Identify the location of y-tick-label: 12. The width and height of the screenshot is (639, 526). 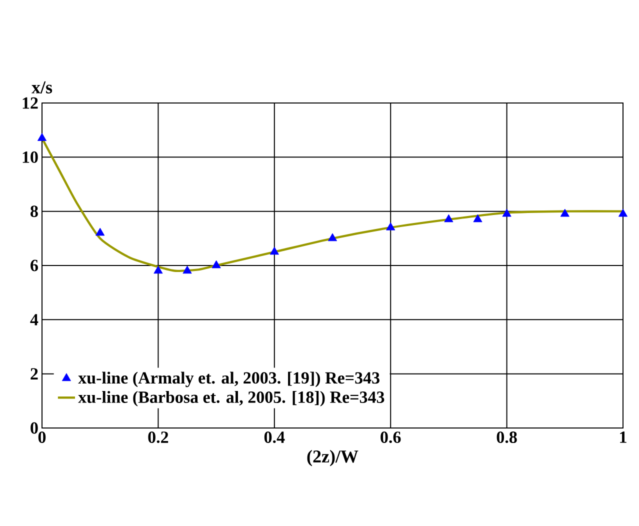
(30, 103).